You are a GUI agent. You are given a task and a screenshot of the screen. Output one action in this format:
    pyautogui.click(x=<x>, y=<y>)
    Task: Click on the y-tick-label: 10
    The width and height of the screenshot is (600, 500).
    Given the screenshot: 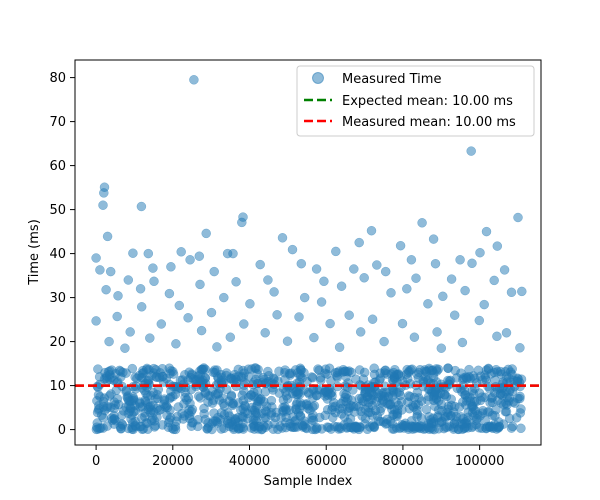 What is the action you would take?
    pyautogui.click(x=57, y=386)
    